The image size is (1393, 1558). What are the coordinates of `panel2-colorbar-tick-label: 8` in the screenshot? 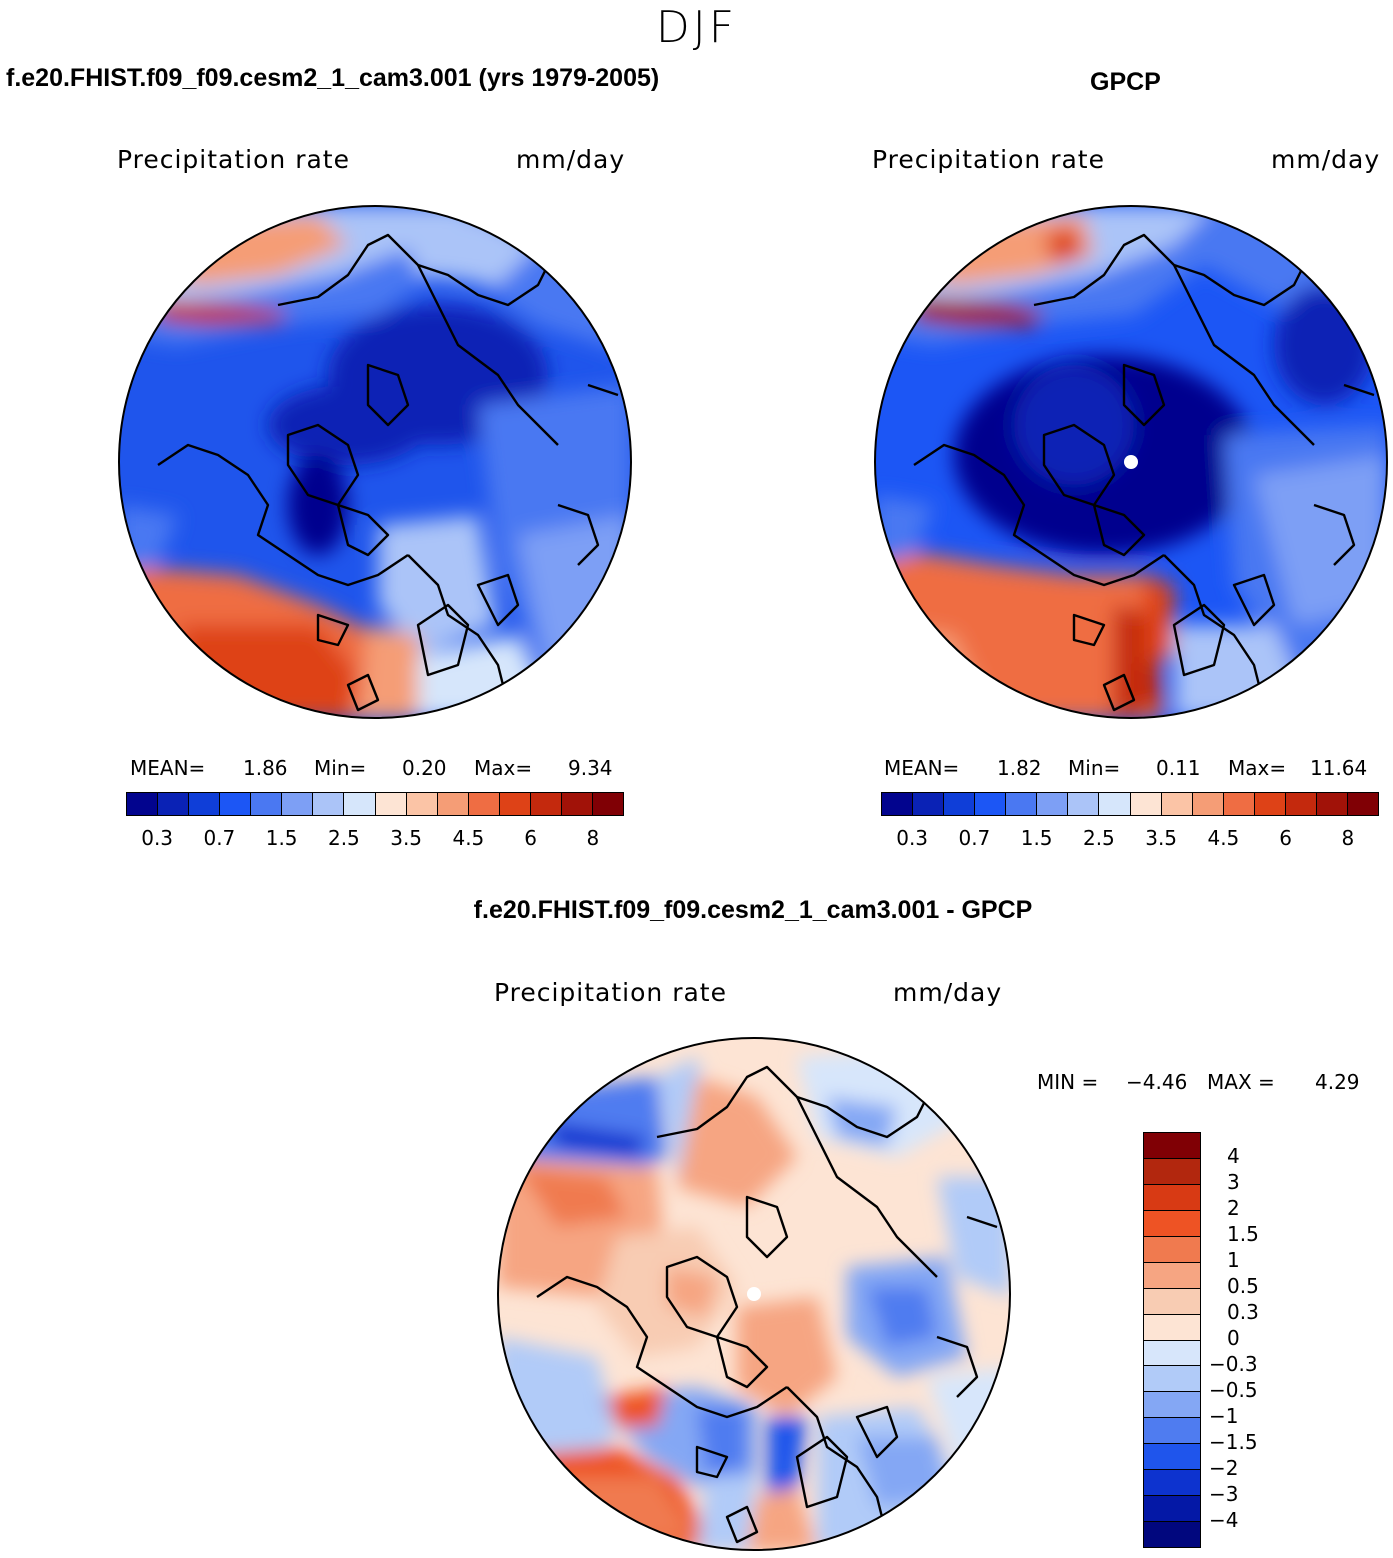 It's located at (1348, 838).